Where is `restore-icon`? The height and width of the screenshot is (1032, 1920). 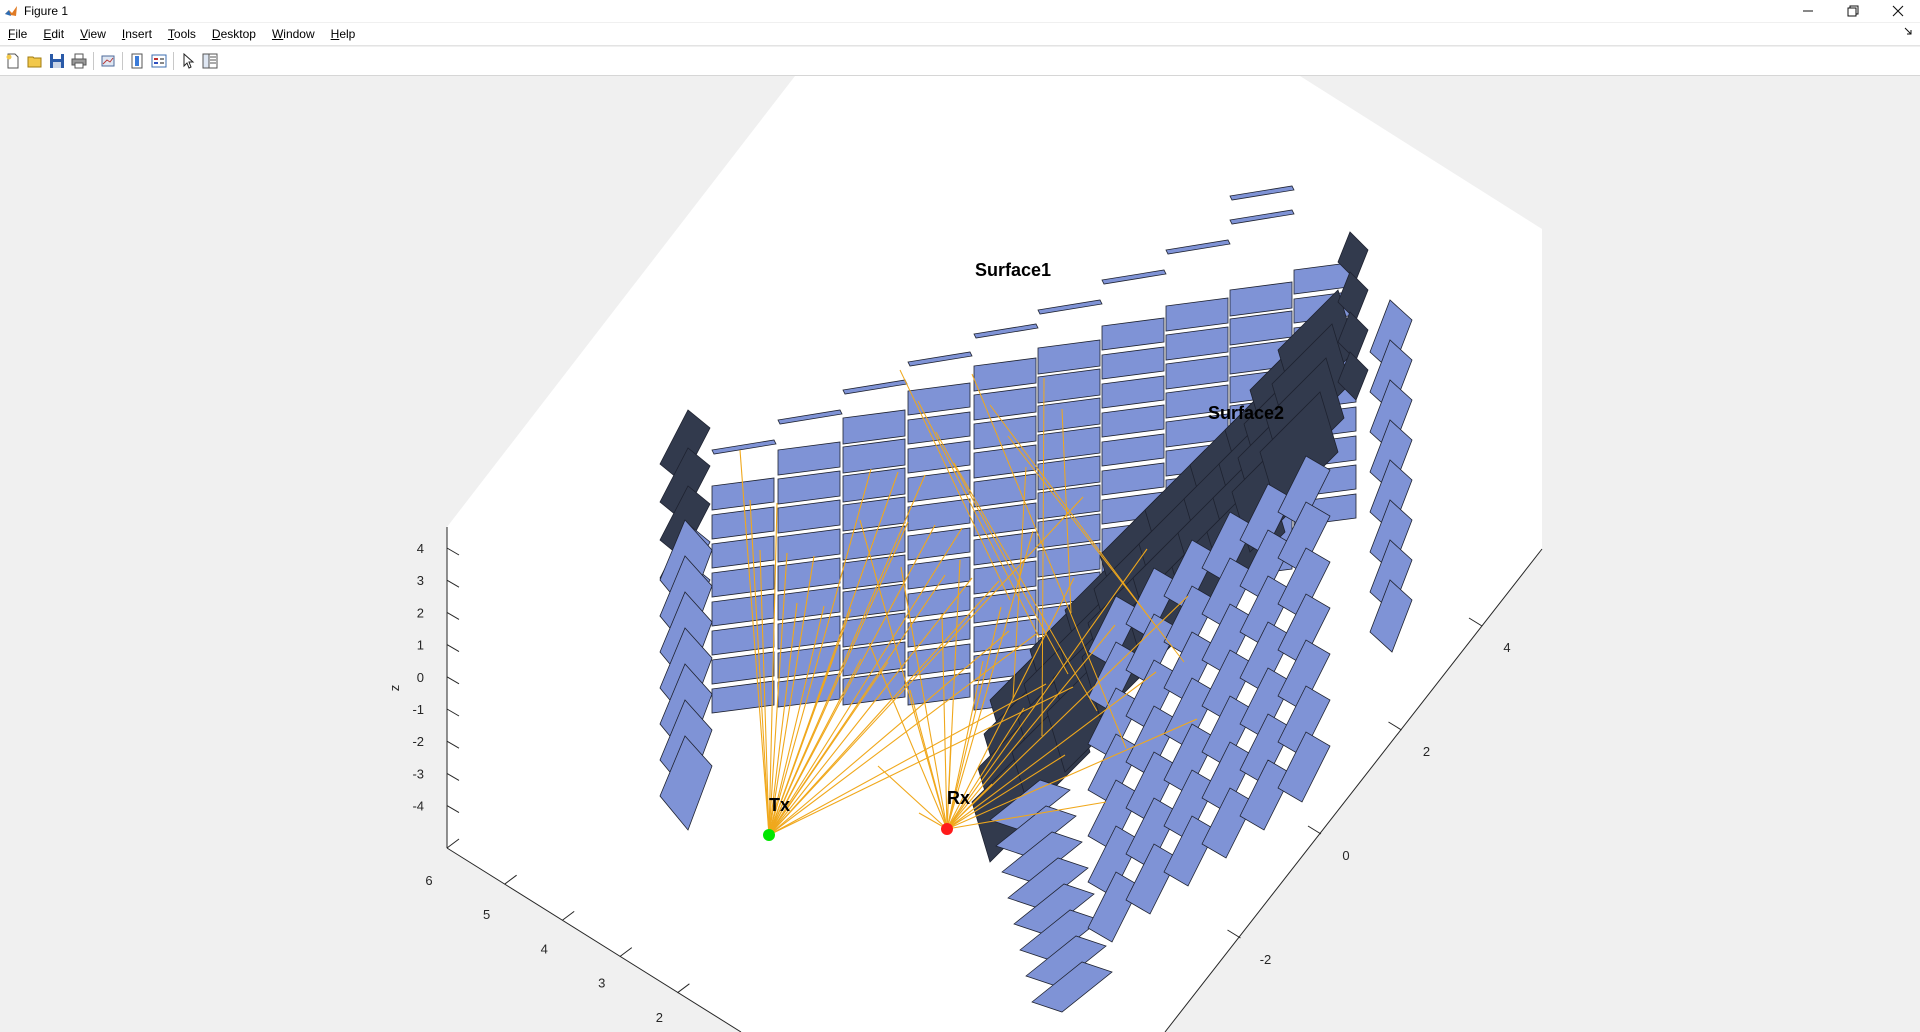
restore-icon is located at coordinates (1853, 11).